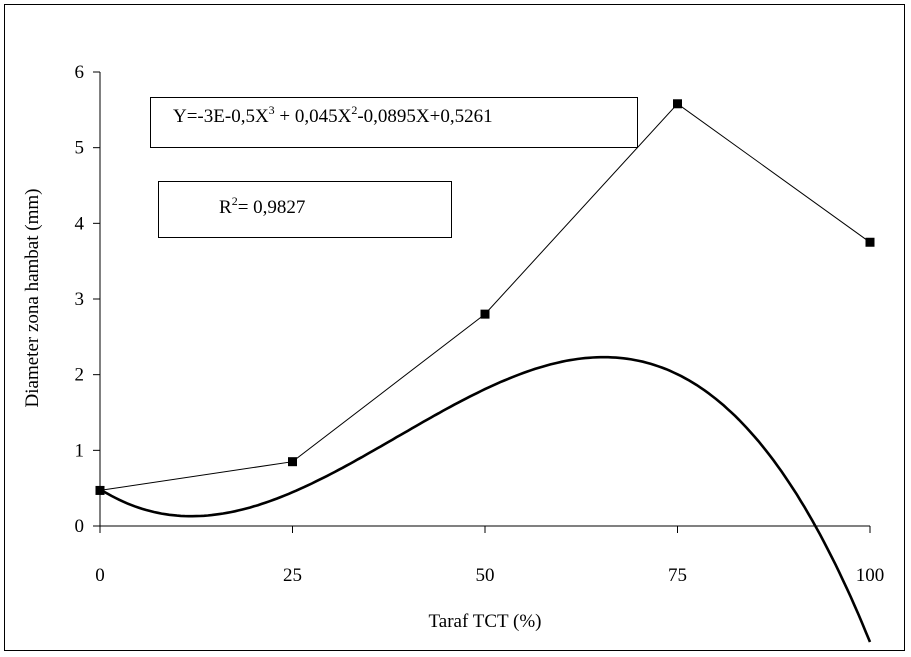 Image resolution: width=911 pixels, height=657 pixels. I want to click on y-tick-label: 0, so click(80, 526).